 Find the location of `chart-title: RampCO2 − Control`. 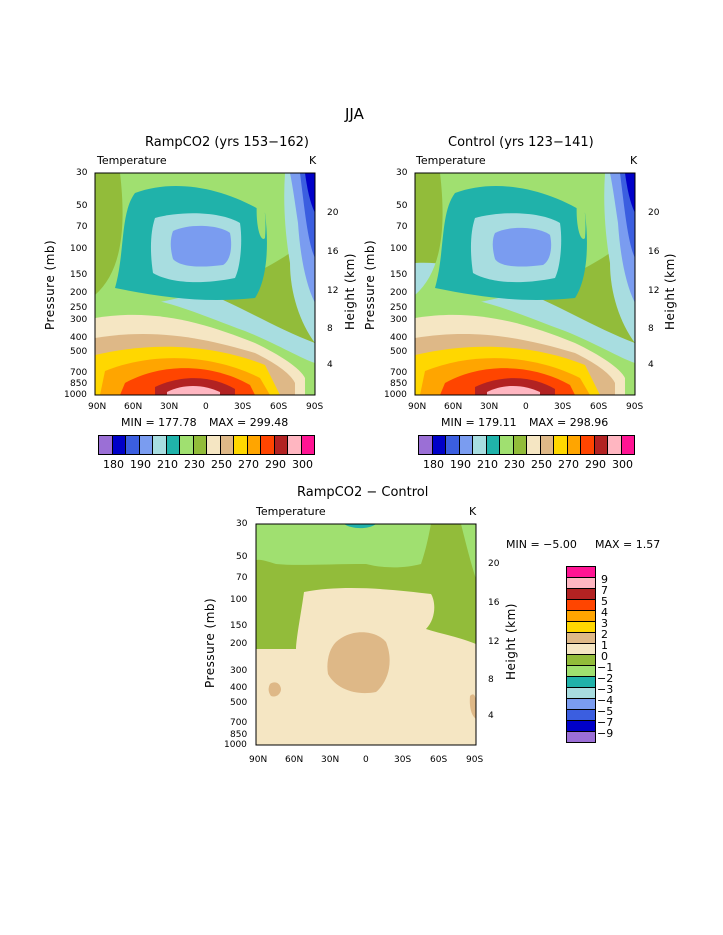

chart-title: RampCO2 − Control is located at coordinates (363, 492).